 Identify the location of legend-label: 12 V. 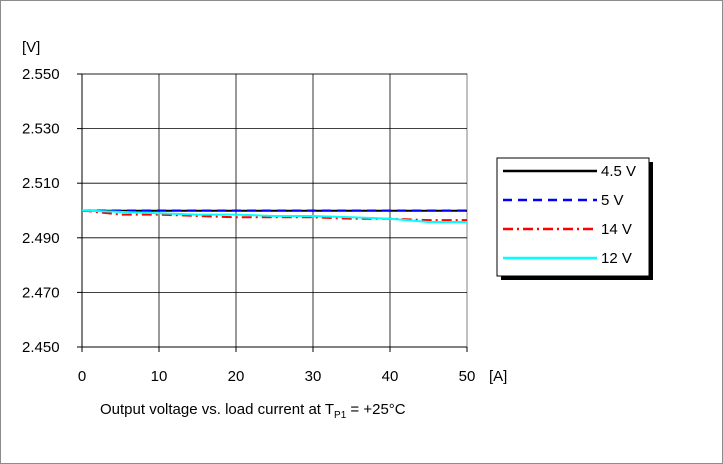
(616, 258).